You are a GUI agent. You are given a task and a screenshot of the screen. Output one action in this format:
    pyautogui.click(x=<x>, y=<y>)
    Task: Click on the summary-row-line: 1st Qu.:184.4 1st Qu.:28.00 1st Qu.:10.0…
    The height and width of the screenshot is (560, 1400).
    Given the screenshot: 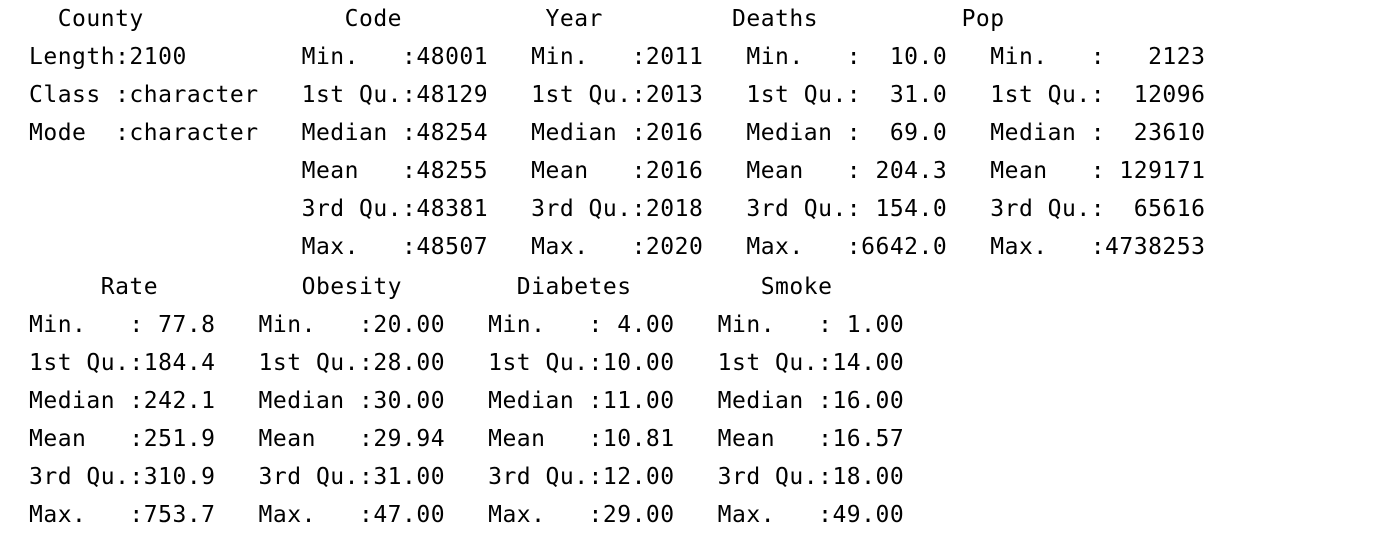 What is the action you would take?
    pyautogui.click(x=481, y=363)
    